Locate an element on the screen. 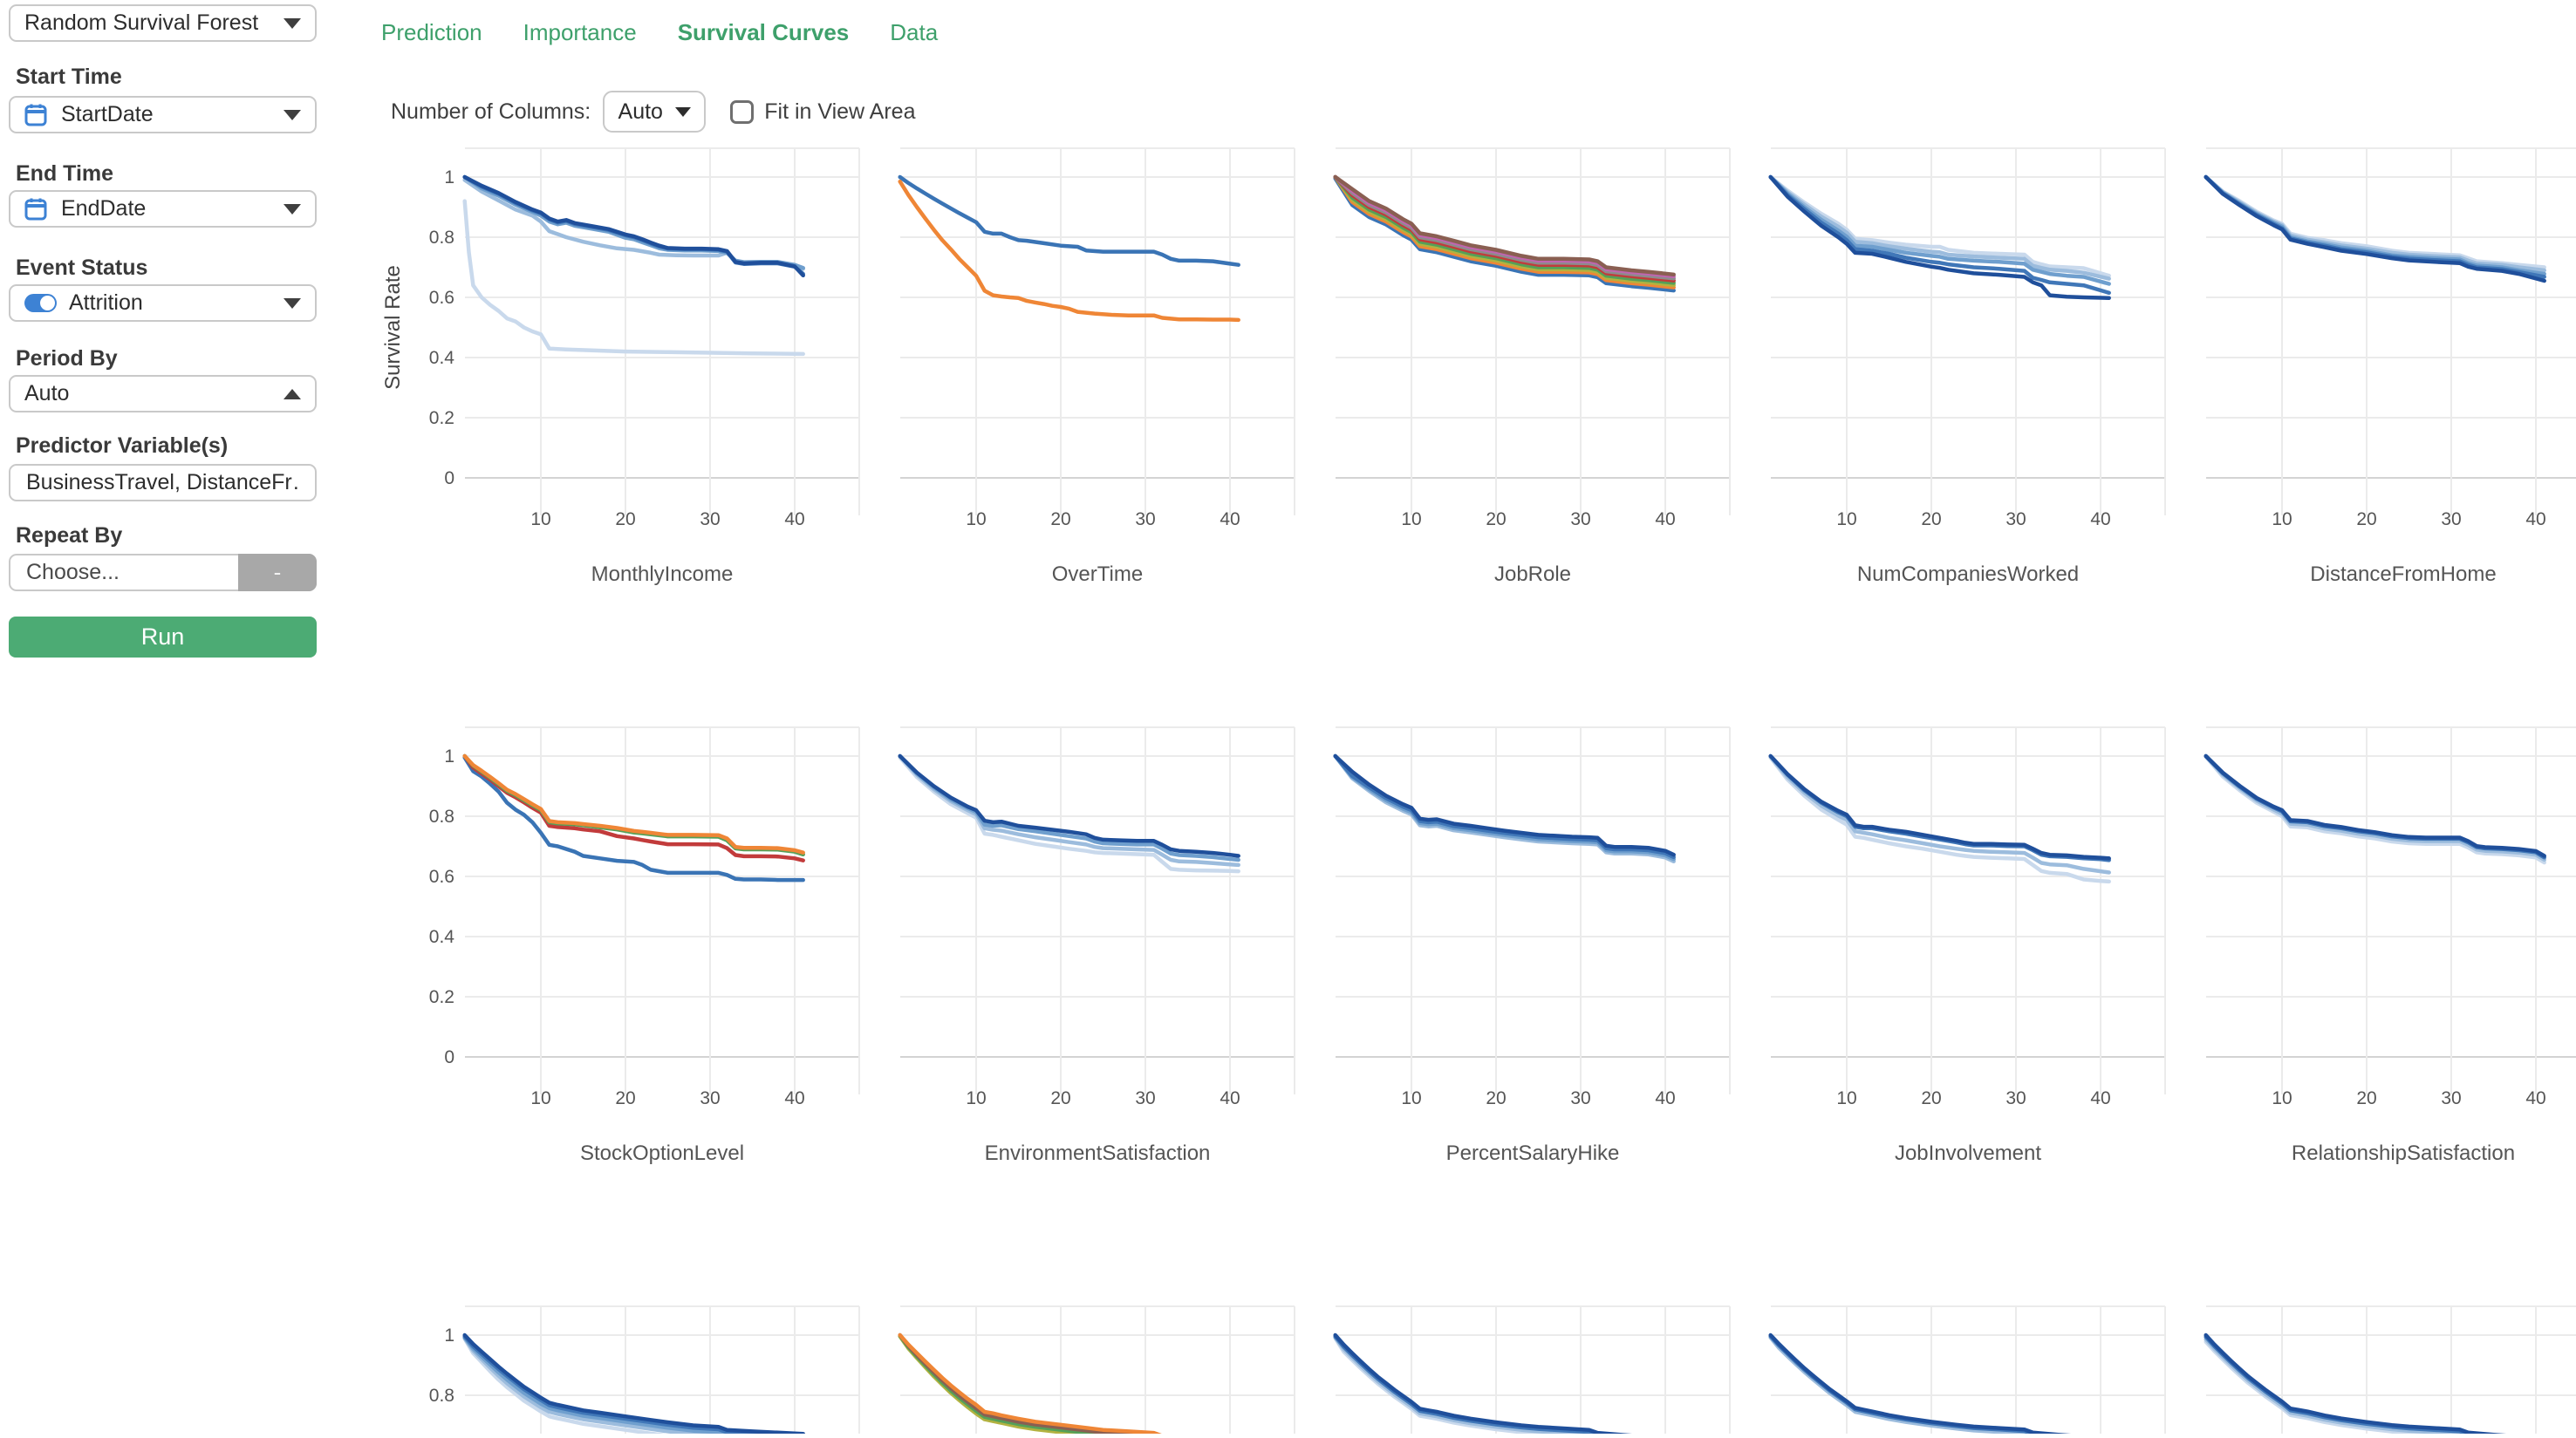  number-of-columns-select: Auto is located at coordinates (655, 112).